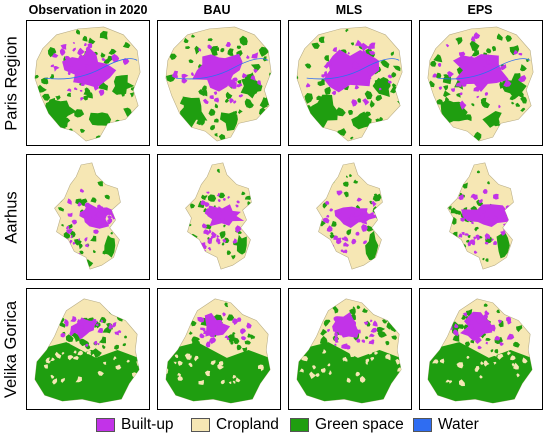  Describe the element at coordinates (359, 424) in the screenshot. I see `legend-label: Green space` at that location.